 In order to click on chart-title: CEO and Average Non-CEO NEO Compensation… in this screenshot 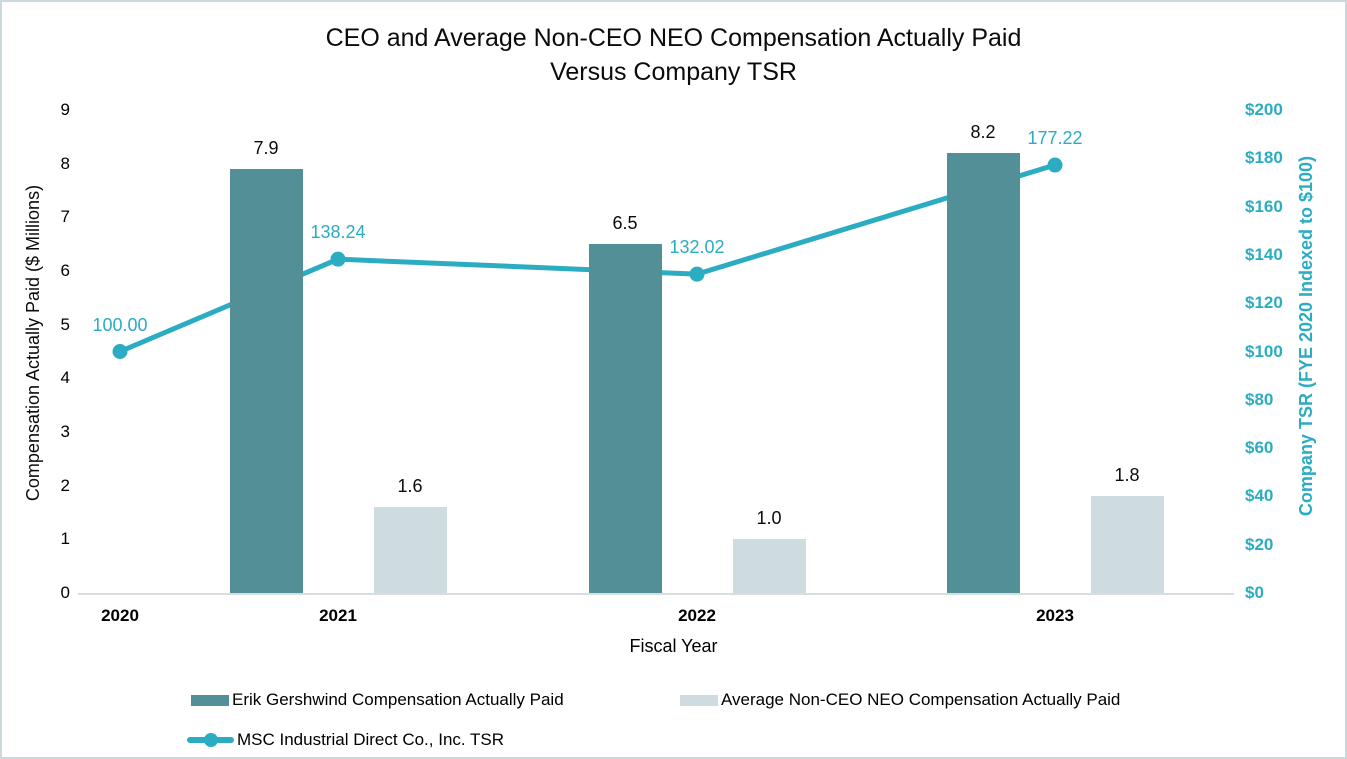, I will do `click(673, 55)`.